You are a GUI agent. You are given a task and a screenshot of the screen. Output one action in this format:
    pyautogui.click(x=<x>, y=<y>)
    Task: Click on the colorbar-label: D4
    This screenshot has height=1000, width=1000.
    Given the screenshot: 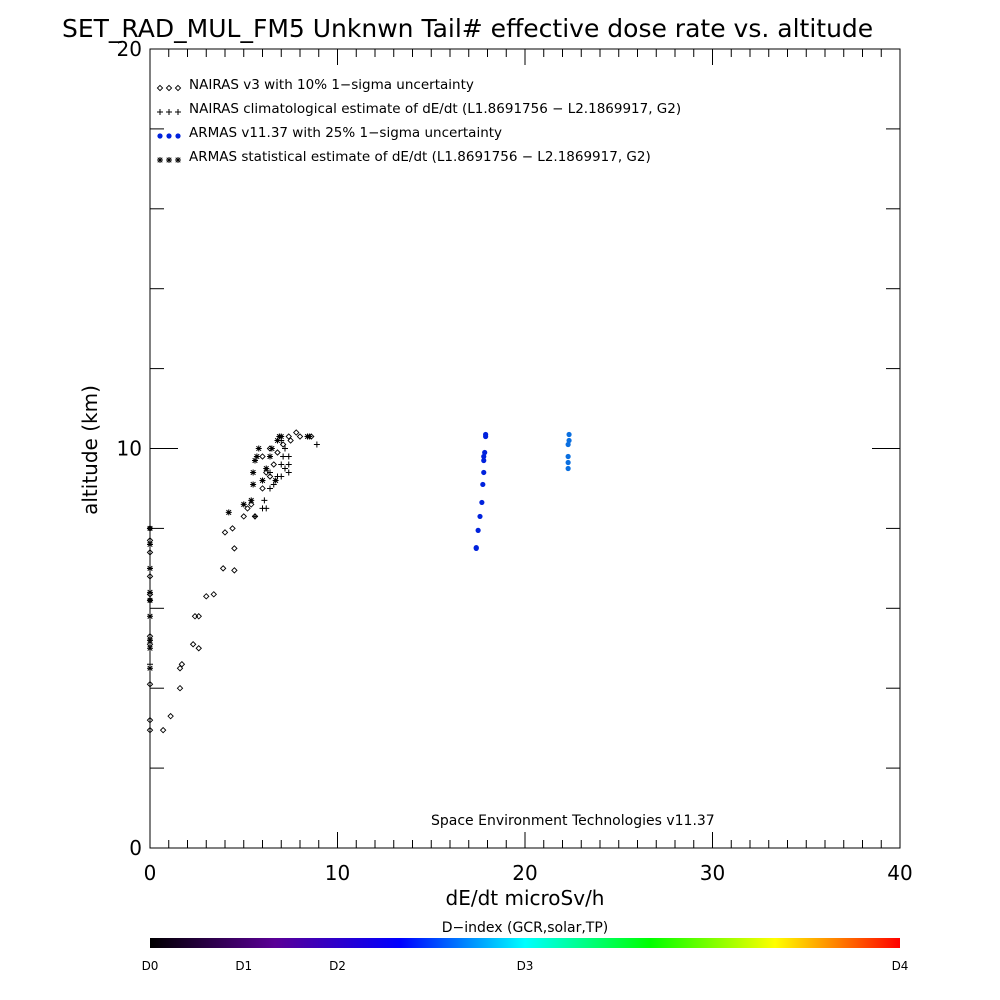 What is the action you would take?
    pyautogui.click(x=900, y=966)
    